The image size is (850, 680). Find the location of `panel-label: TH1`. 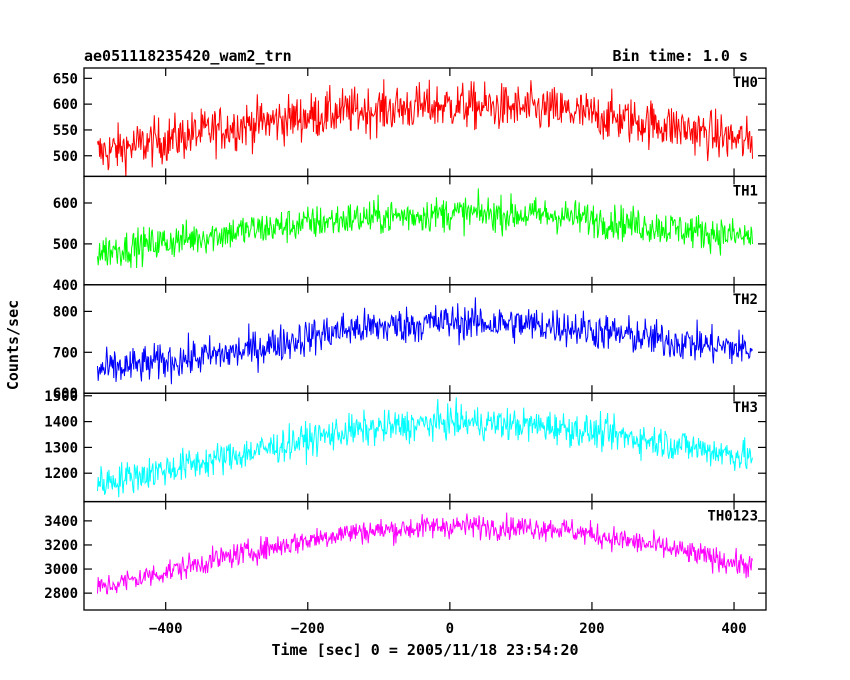

panel-label: TH1 is located at coordinates (745, 191).